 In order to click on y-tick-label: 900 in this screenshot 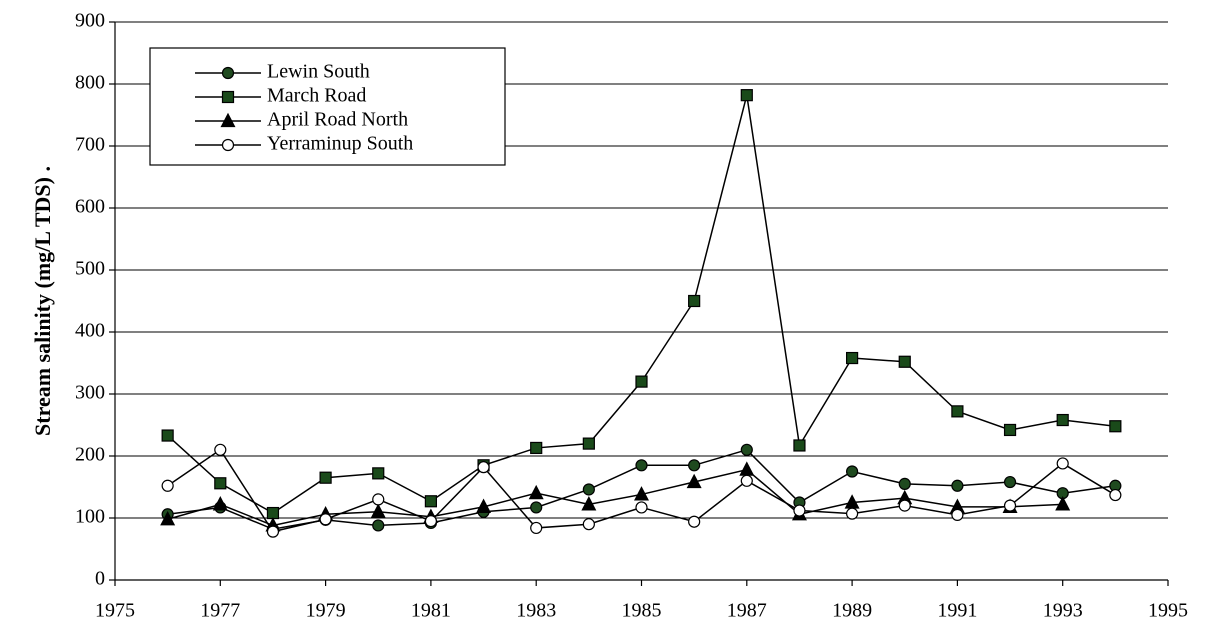, I will do `click(90, 21)`.